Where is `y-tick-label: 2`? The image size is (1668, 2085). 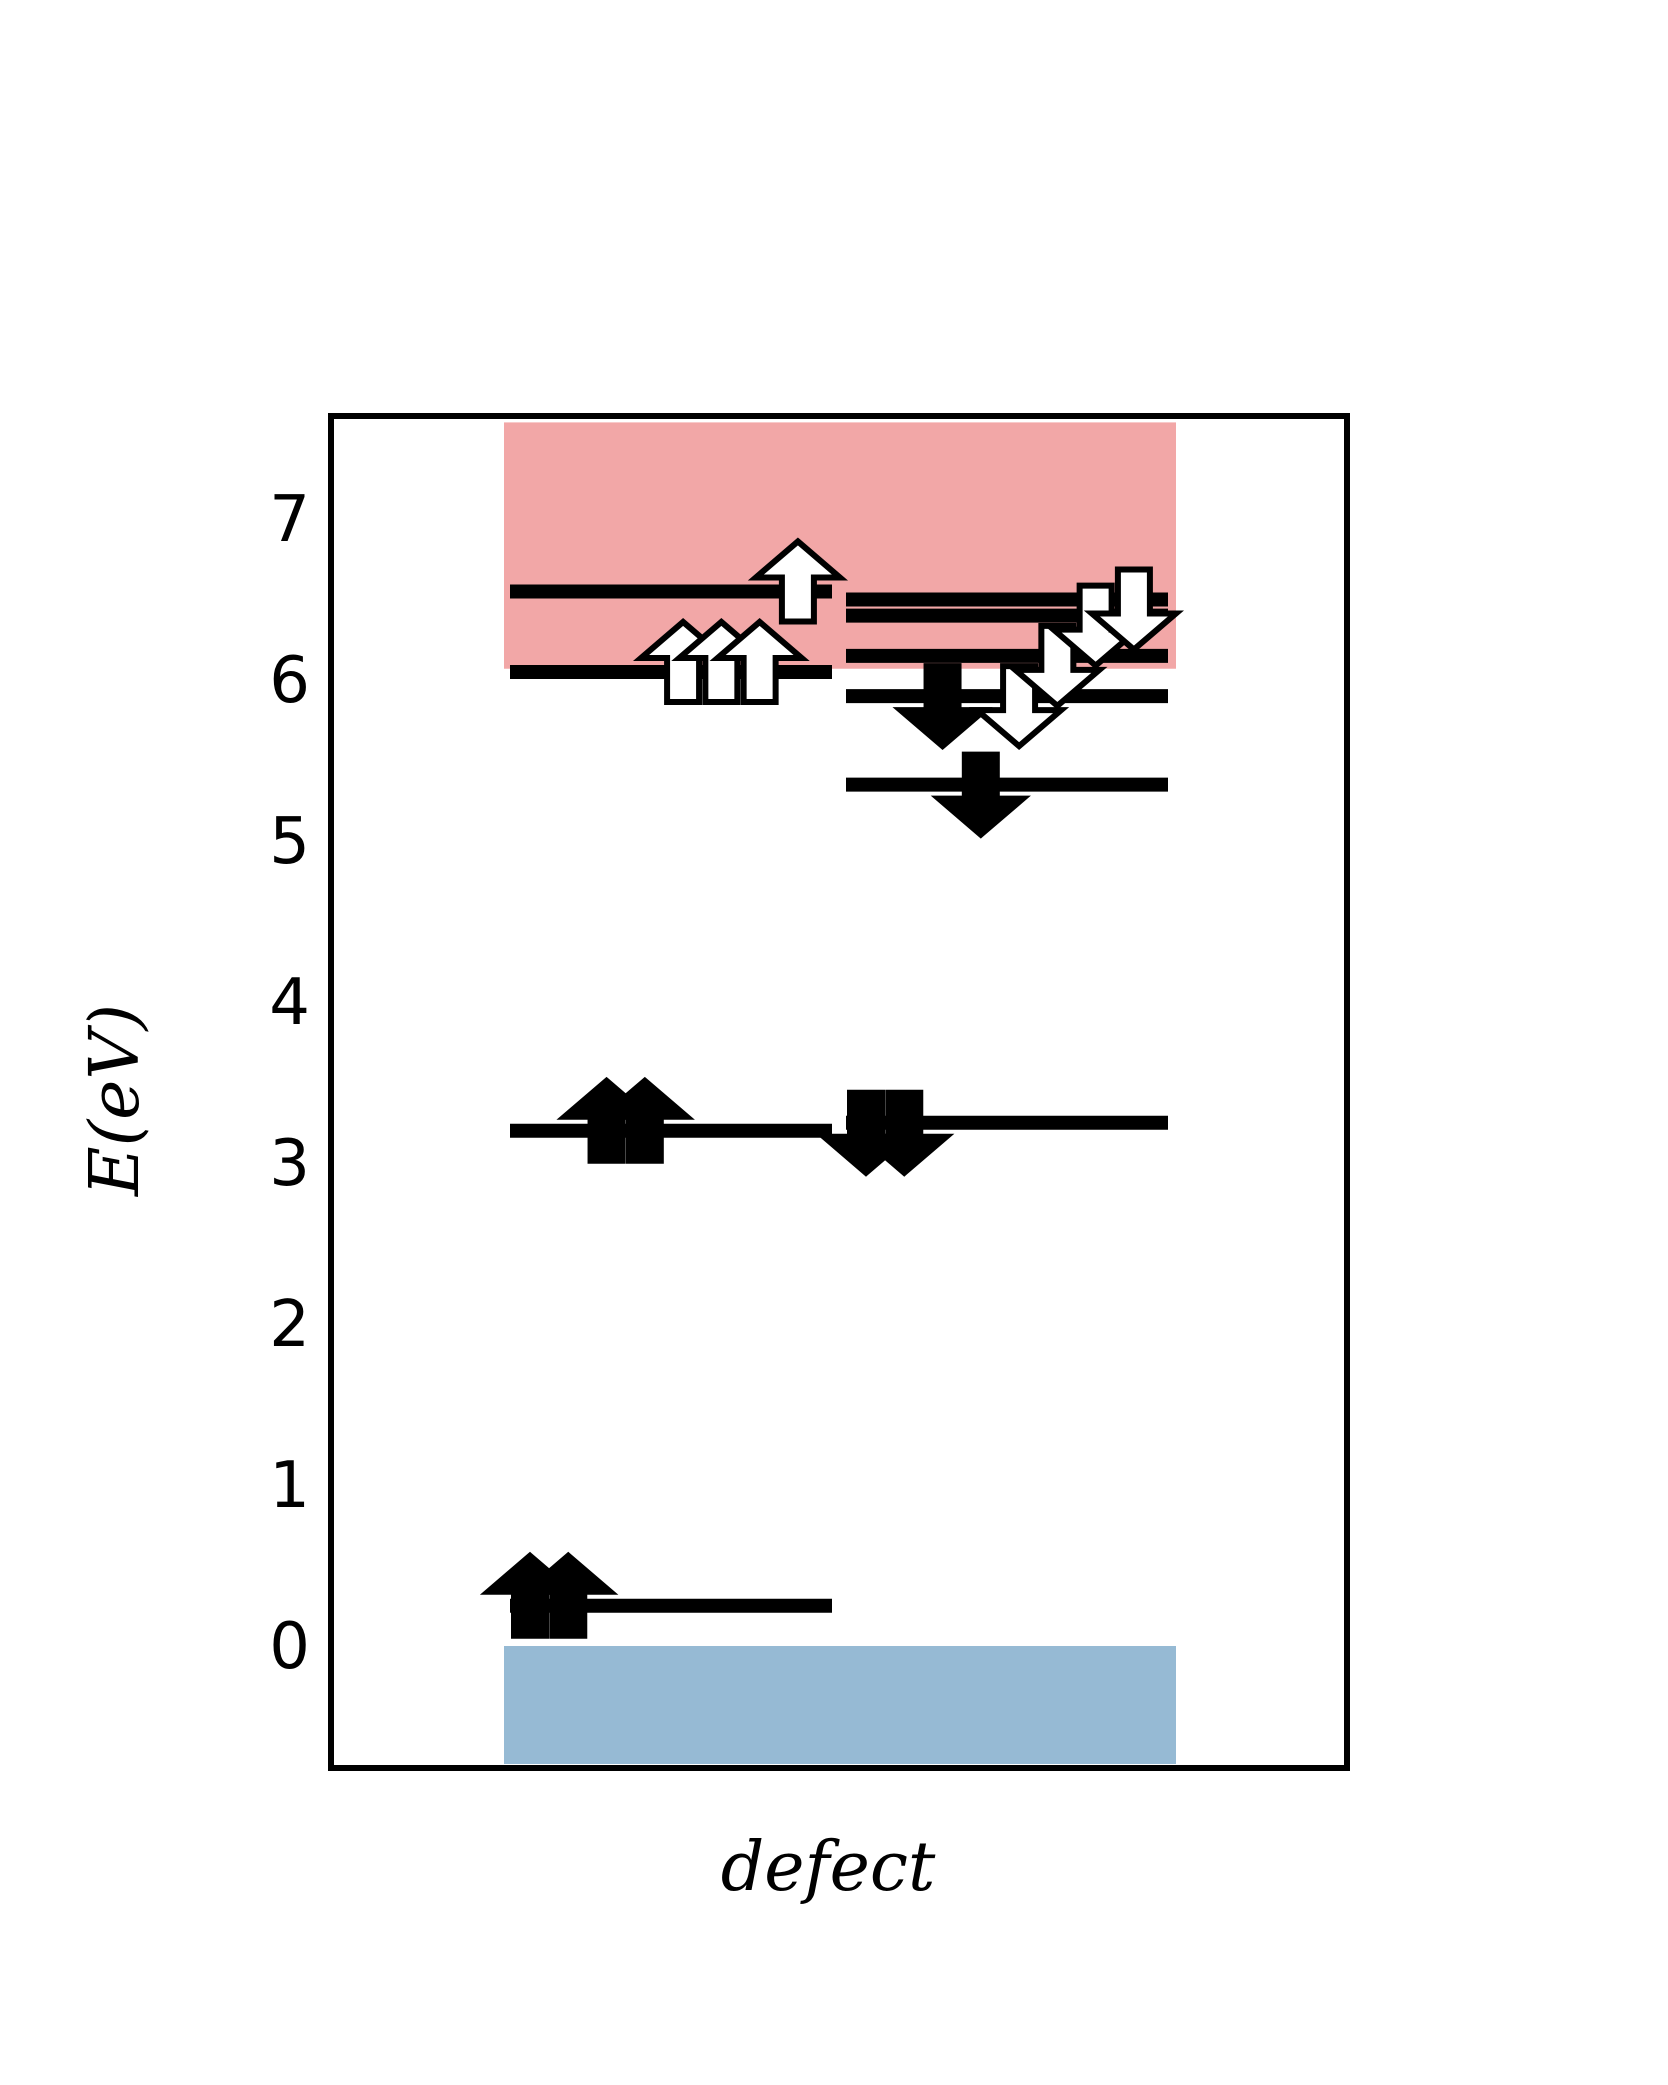
y-tick-label: 2 is located at coordinates (289, 1325).